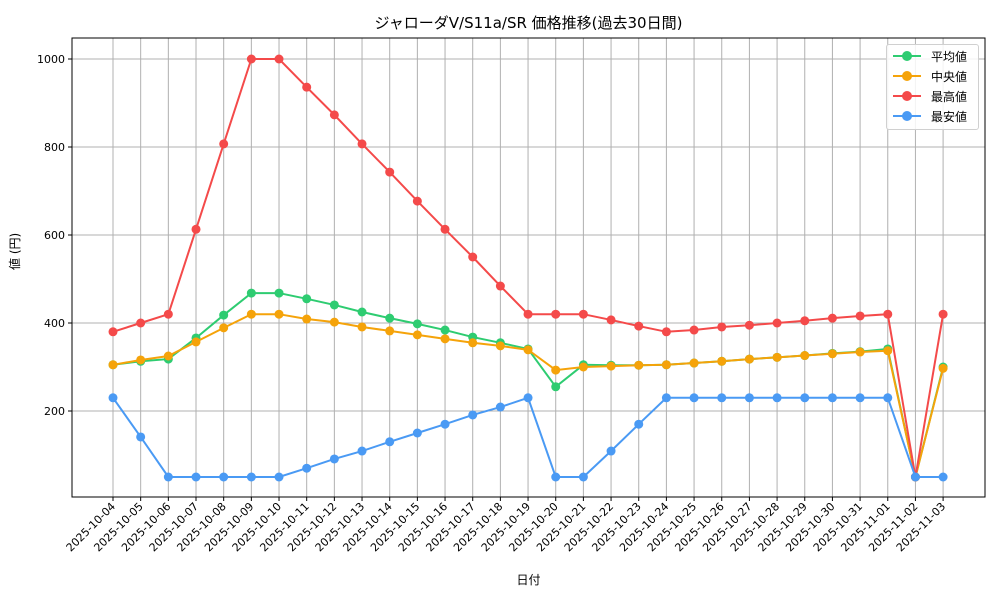 This screenshot has width=1000, height=600. I want to click on legend-marker-median, so click(907, 76).